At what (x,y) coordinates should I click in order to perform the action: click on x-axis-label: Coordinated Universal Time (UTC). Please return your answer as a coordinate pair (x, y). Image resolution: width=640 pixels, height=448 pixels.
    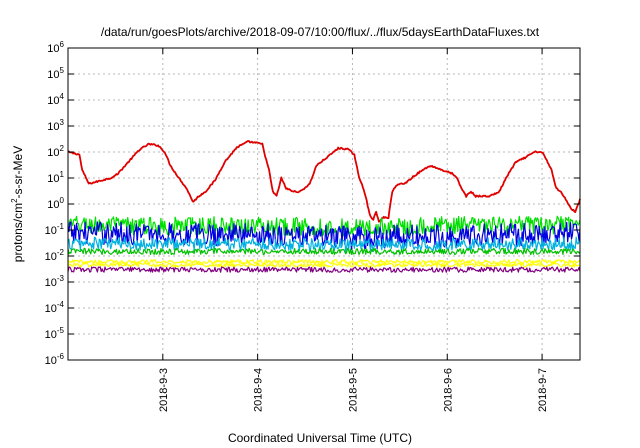
    Looking at the image, I should click on (320, 438).